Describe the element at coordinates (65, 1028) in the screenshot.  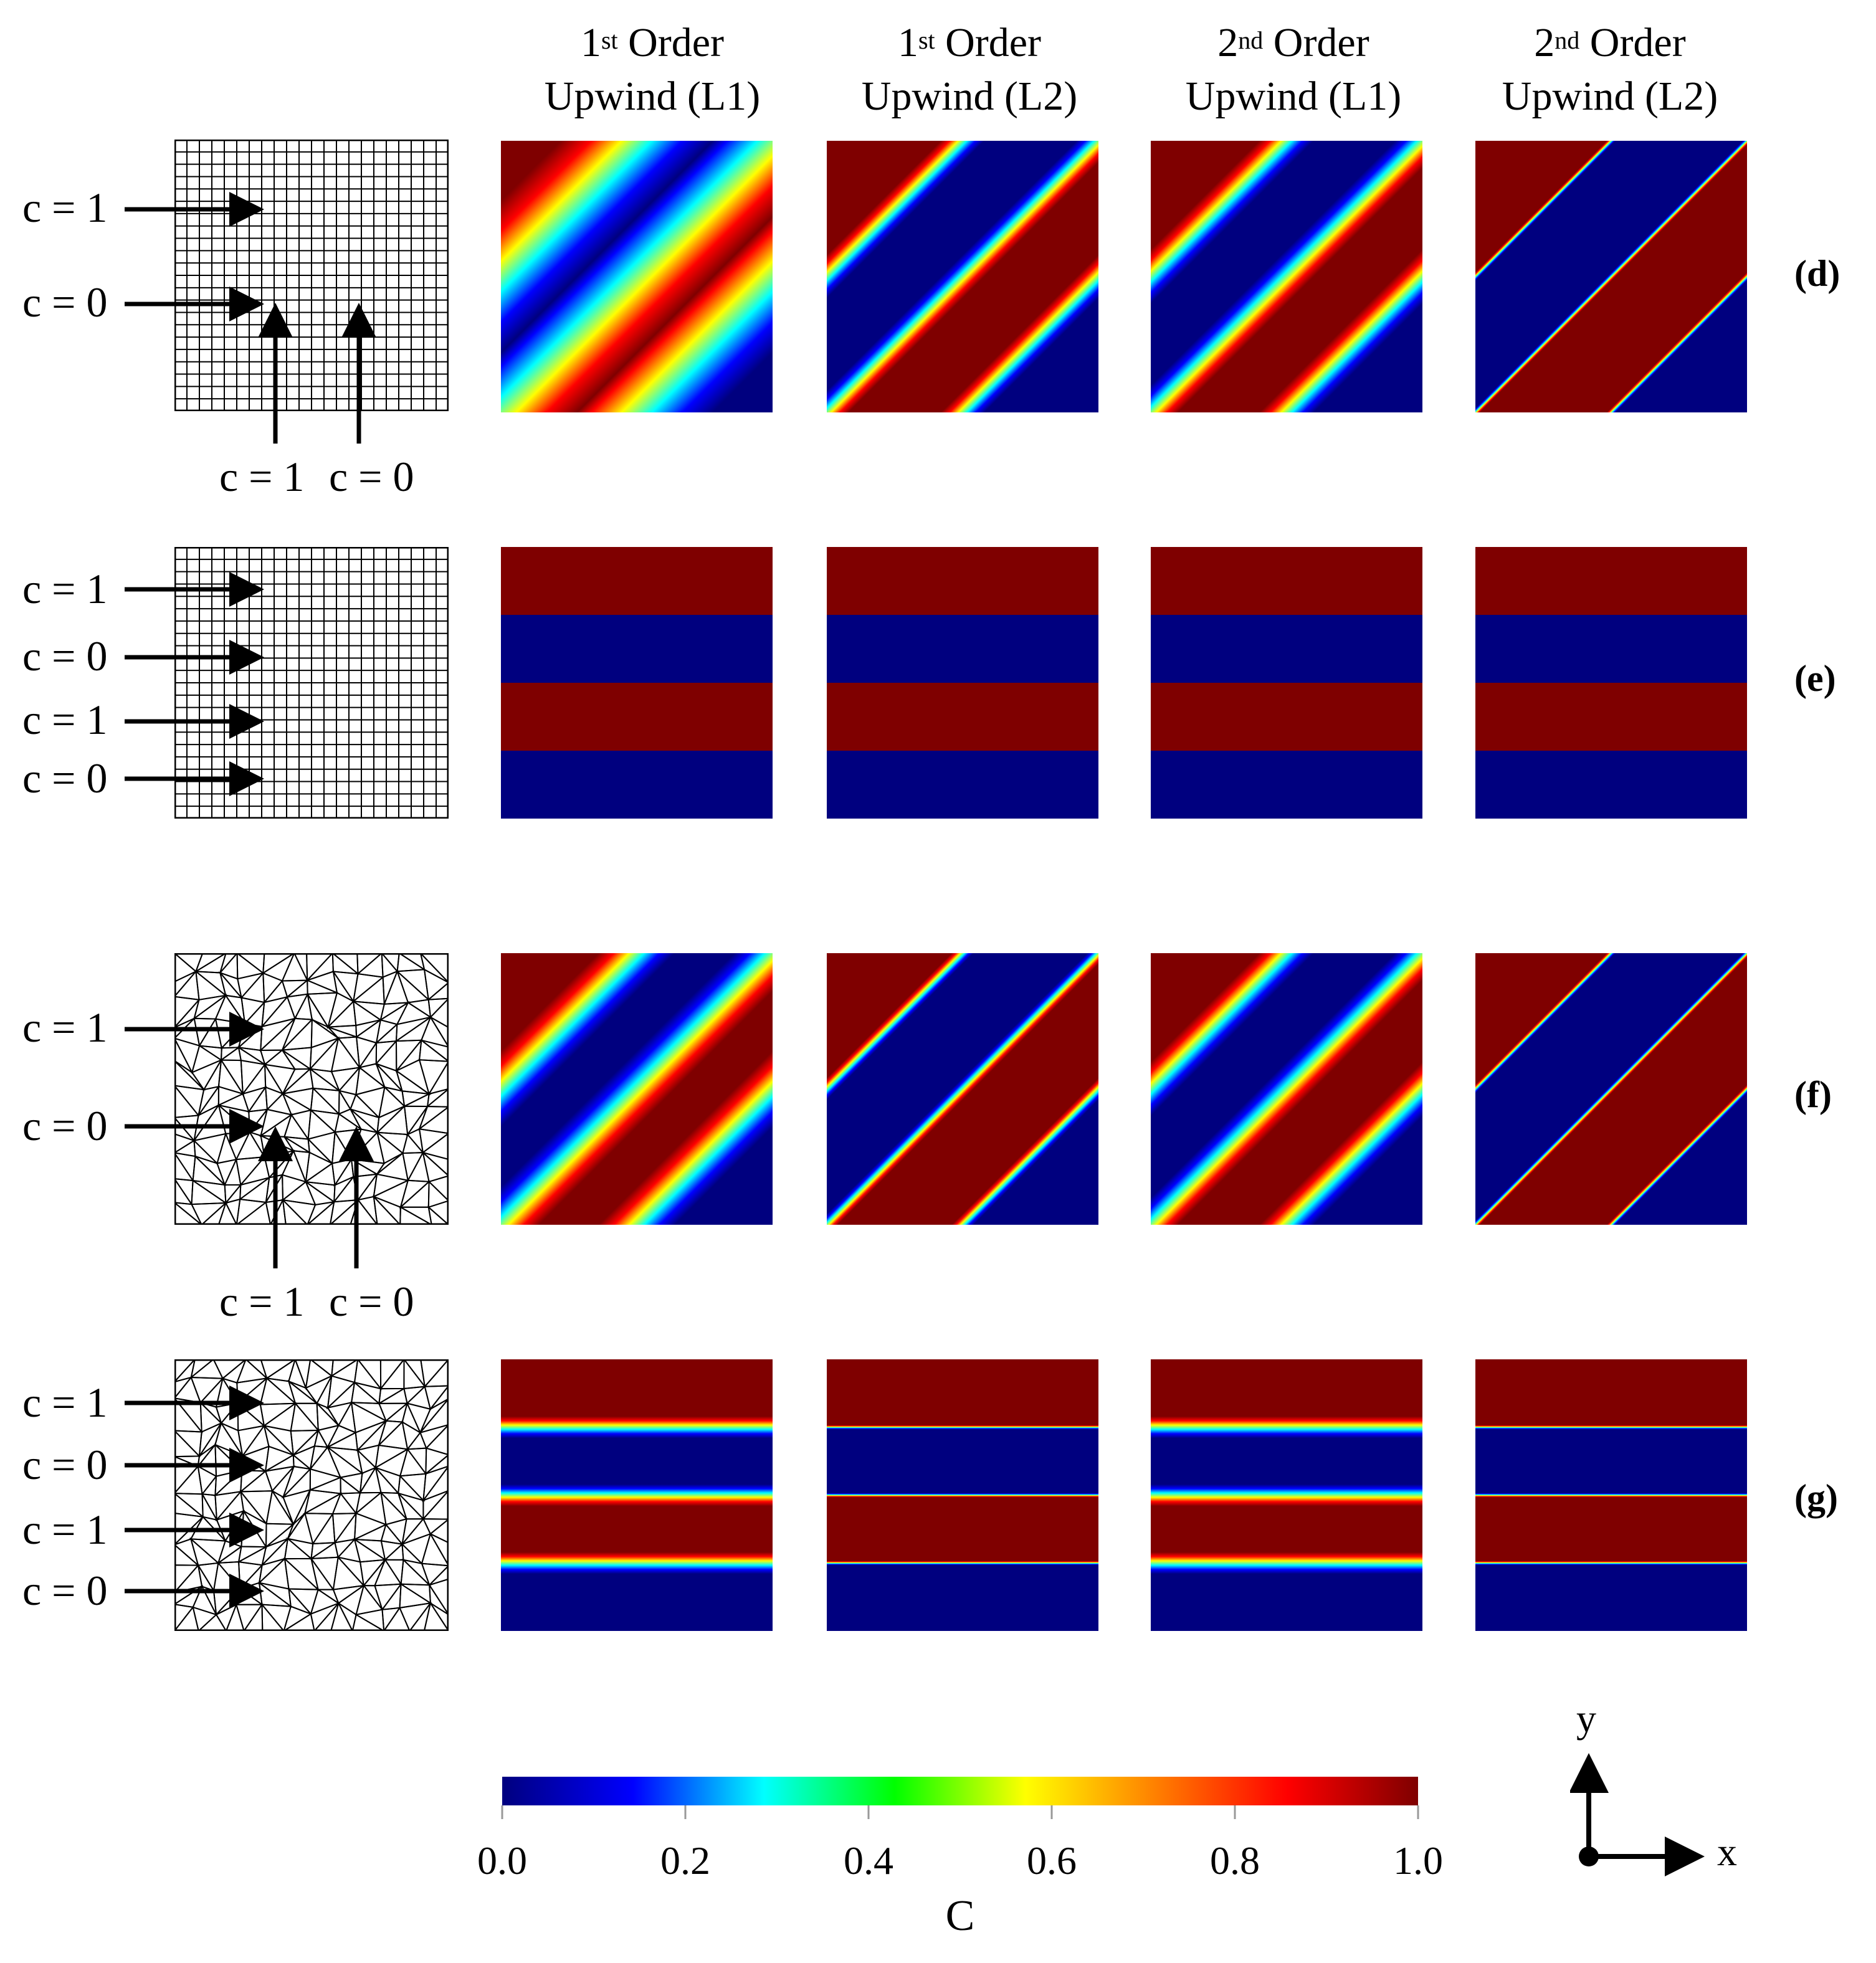
I see `label-f-left-1: c = 1` at that location.